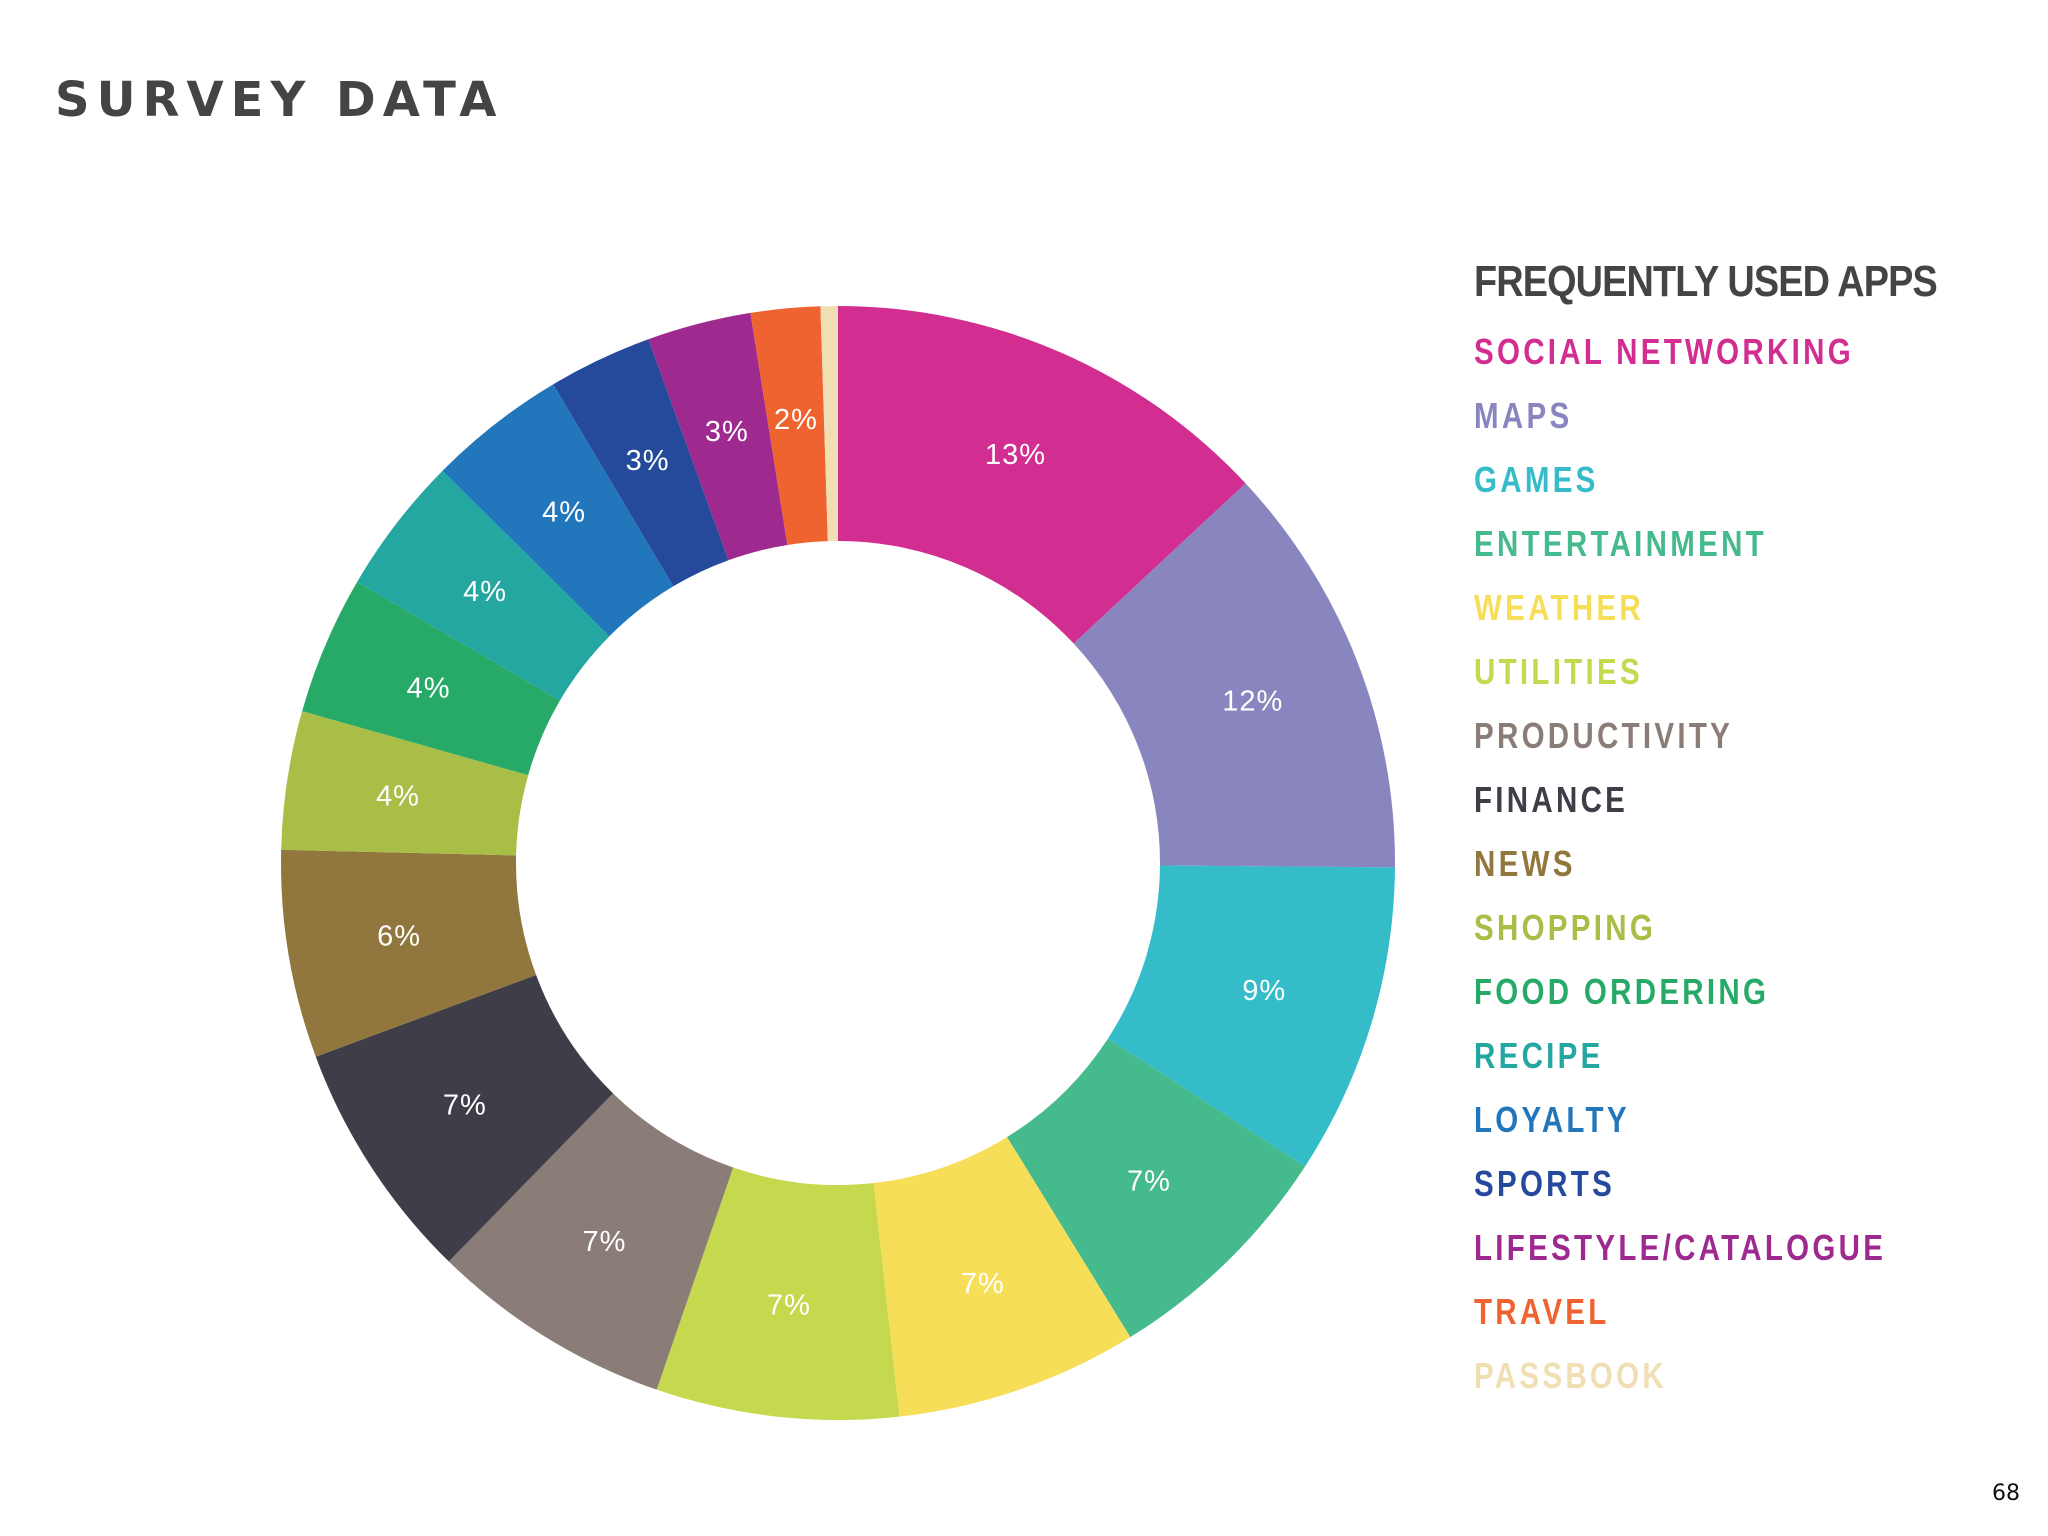  I want to click on legend-item-food-ordering: FOOD ORDERING, so click(1622, 991).